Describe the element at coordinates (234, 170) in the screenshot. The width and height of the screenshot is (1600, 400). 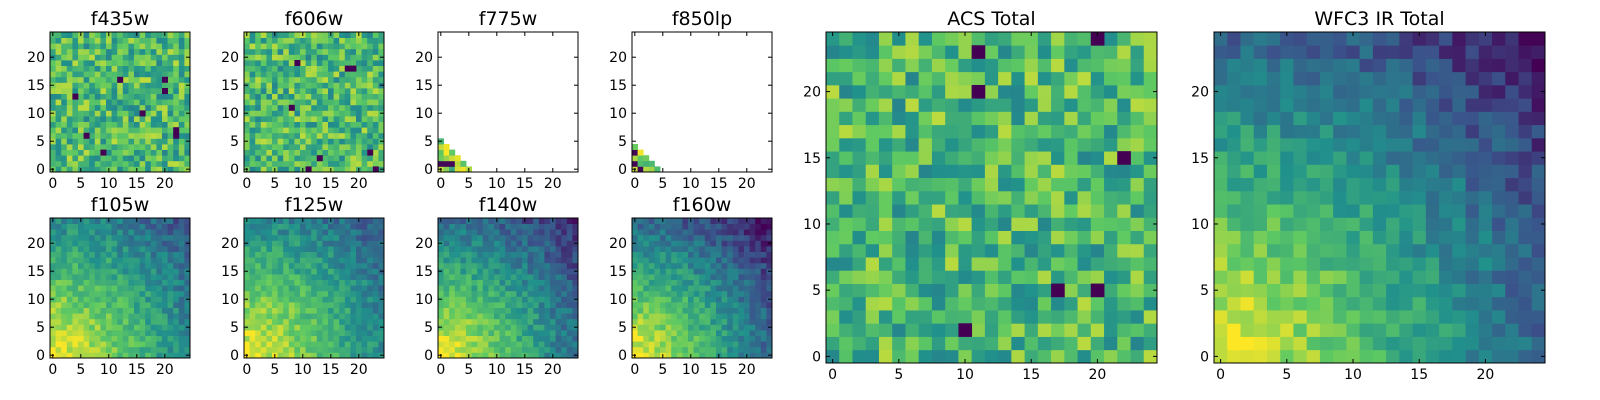
I see `y-tick-label: 0` at that location.